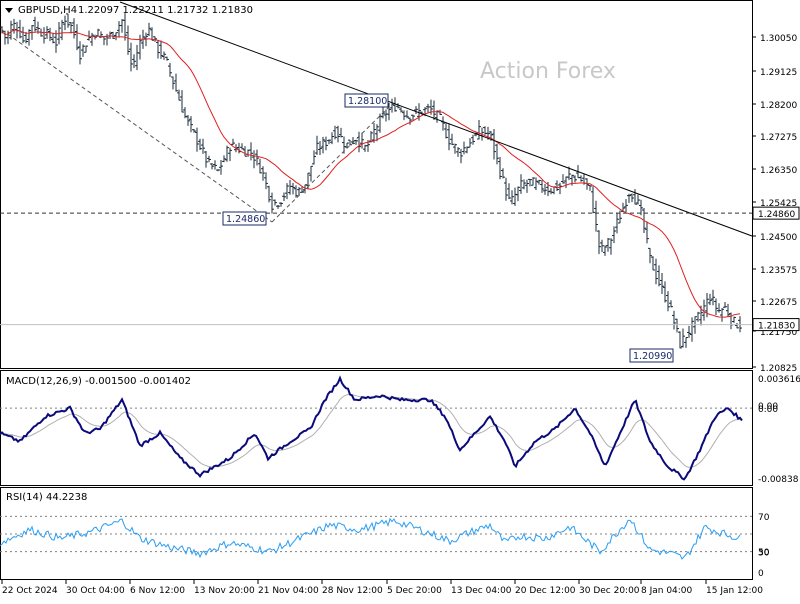  I want to click on channel-dashed-line, so click(332, 163).